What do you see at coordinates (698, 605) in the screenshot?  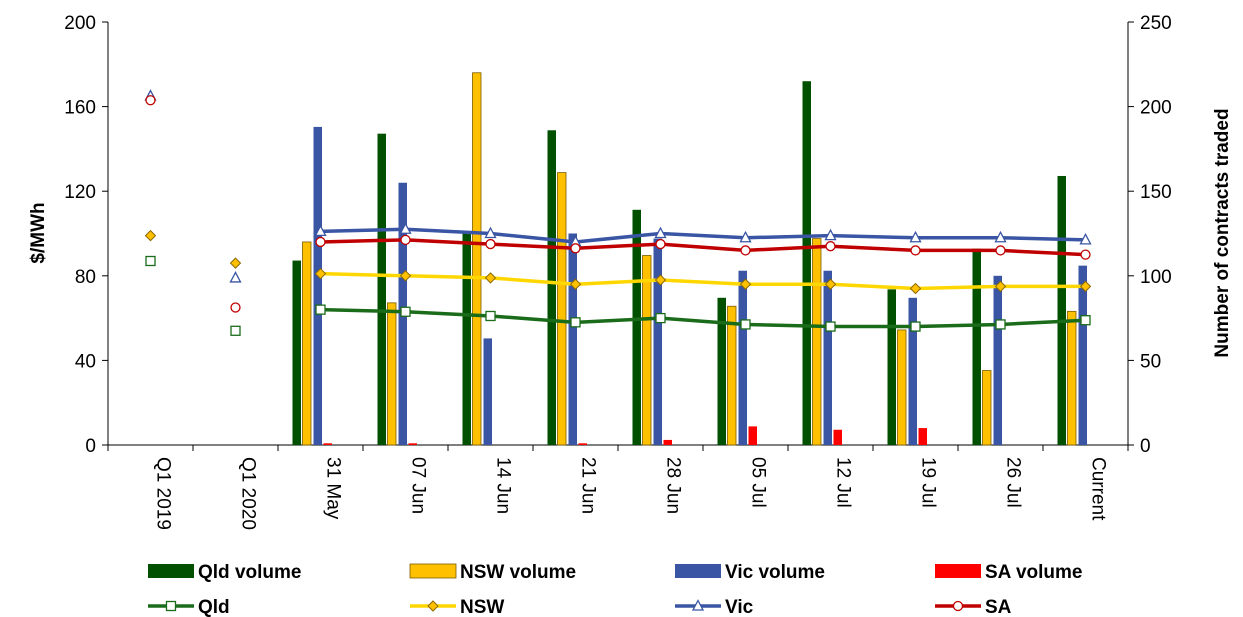 I see `legend-marker-vic` at bounding box center [698, 605].